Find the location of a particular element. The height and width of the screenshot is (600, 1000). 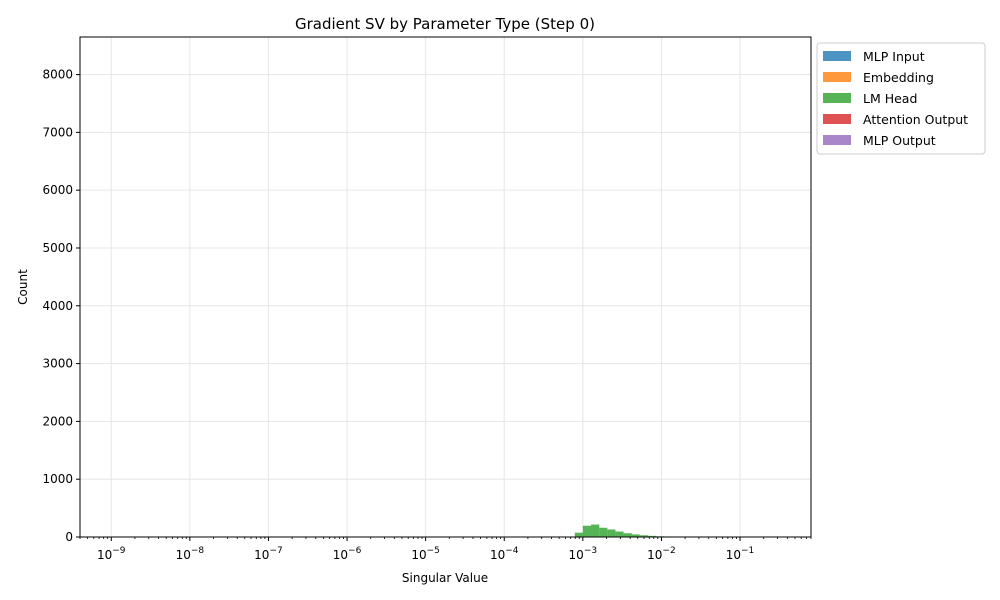

x-tick-label: 10⁻³ is located at coordinates (583, 554).